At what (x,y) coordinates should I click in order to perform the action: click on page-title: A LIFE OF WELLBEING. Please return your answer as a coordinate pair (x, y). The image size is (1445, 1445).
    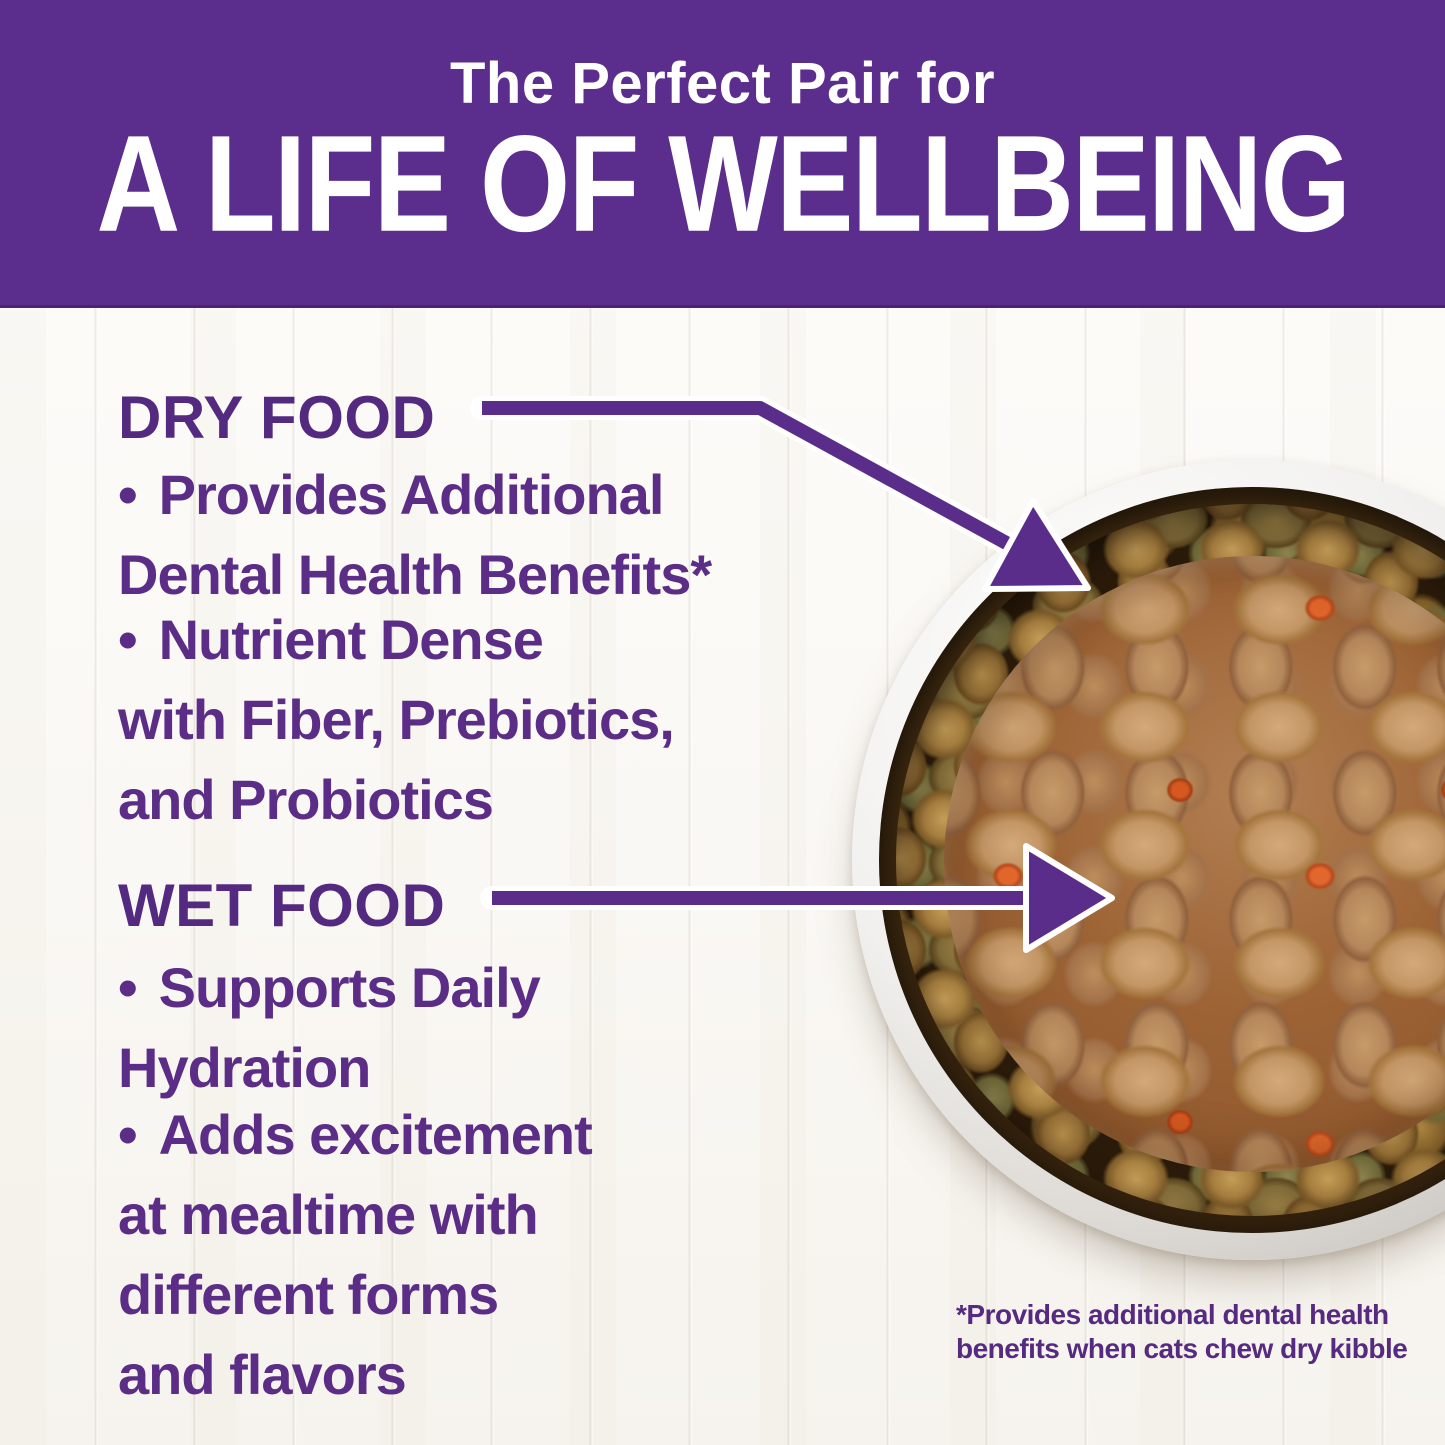
    Looking at the image, I should click on (723, 183).